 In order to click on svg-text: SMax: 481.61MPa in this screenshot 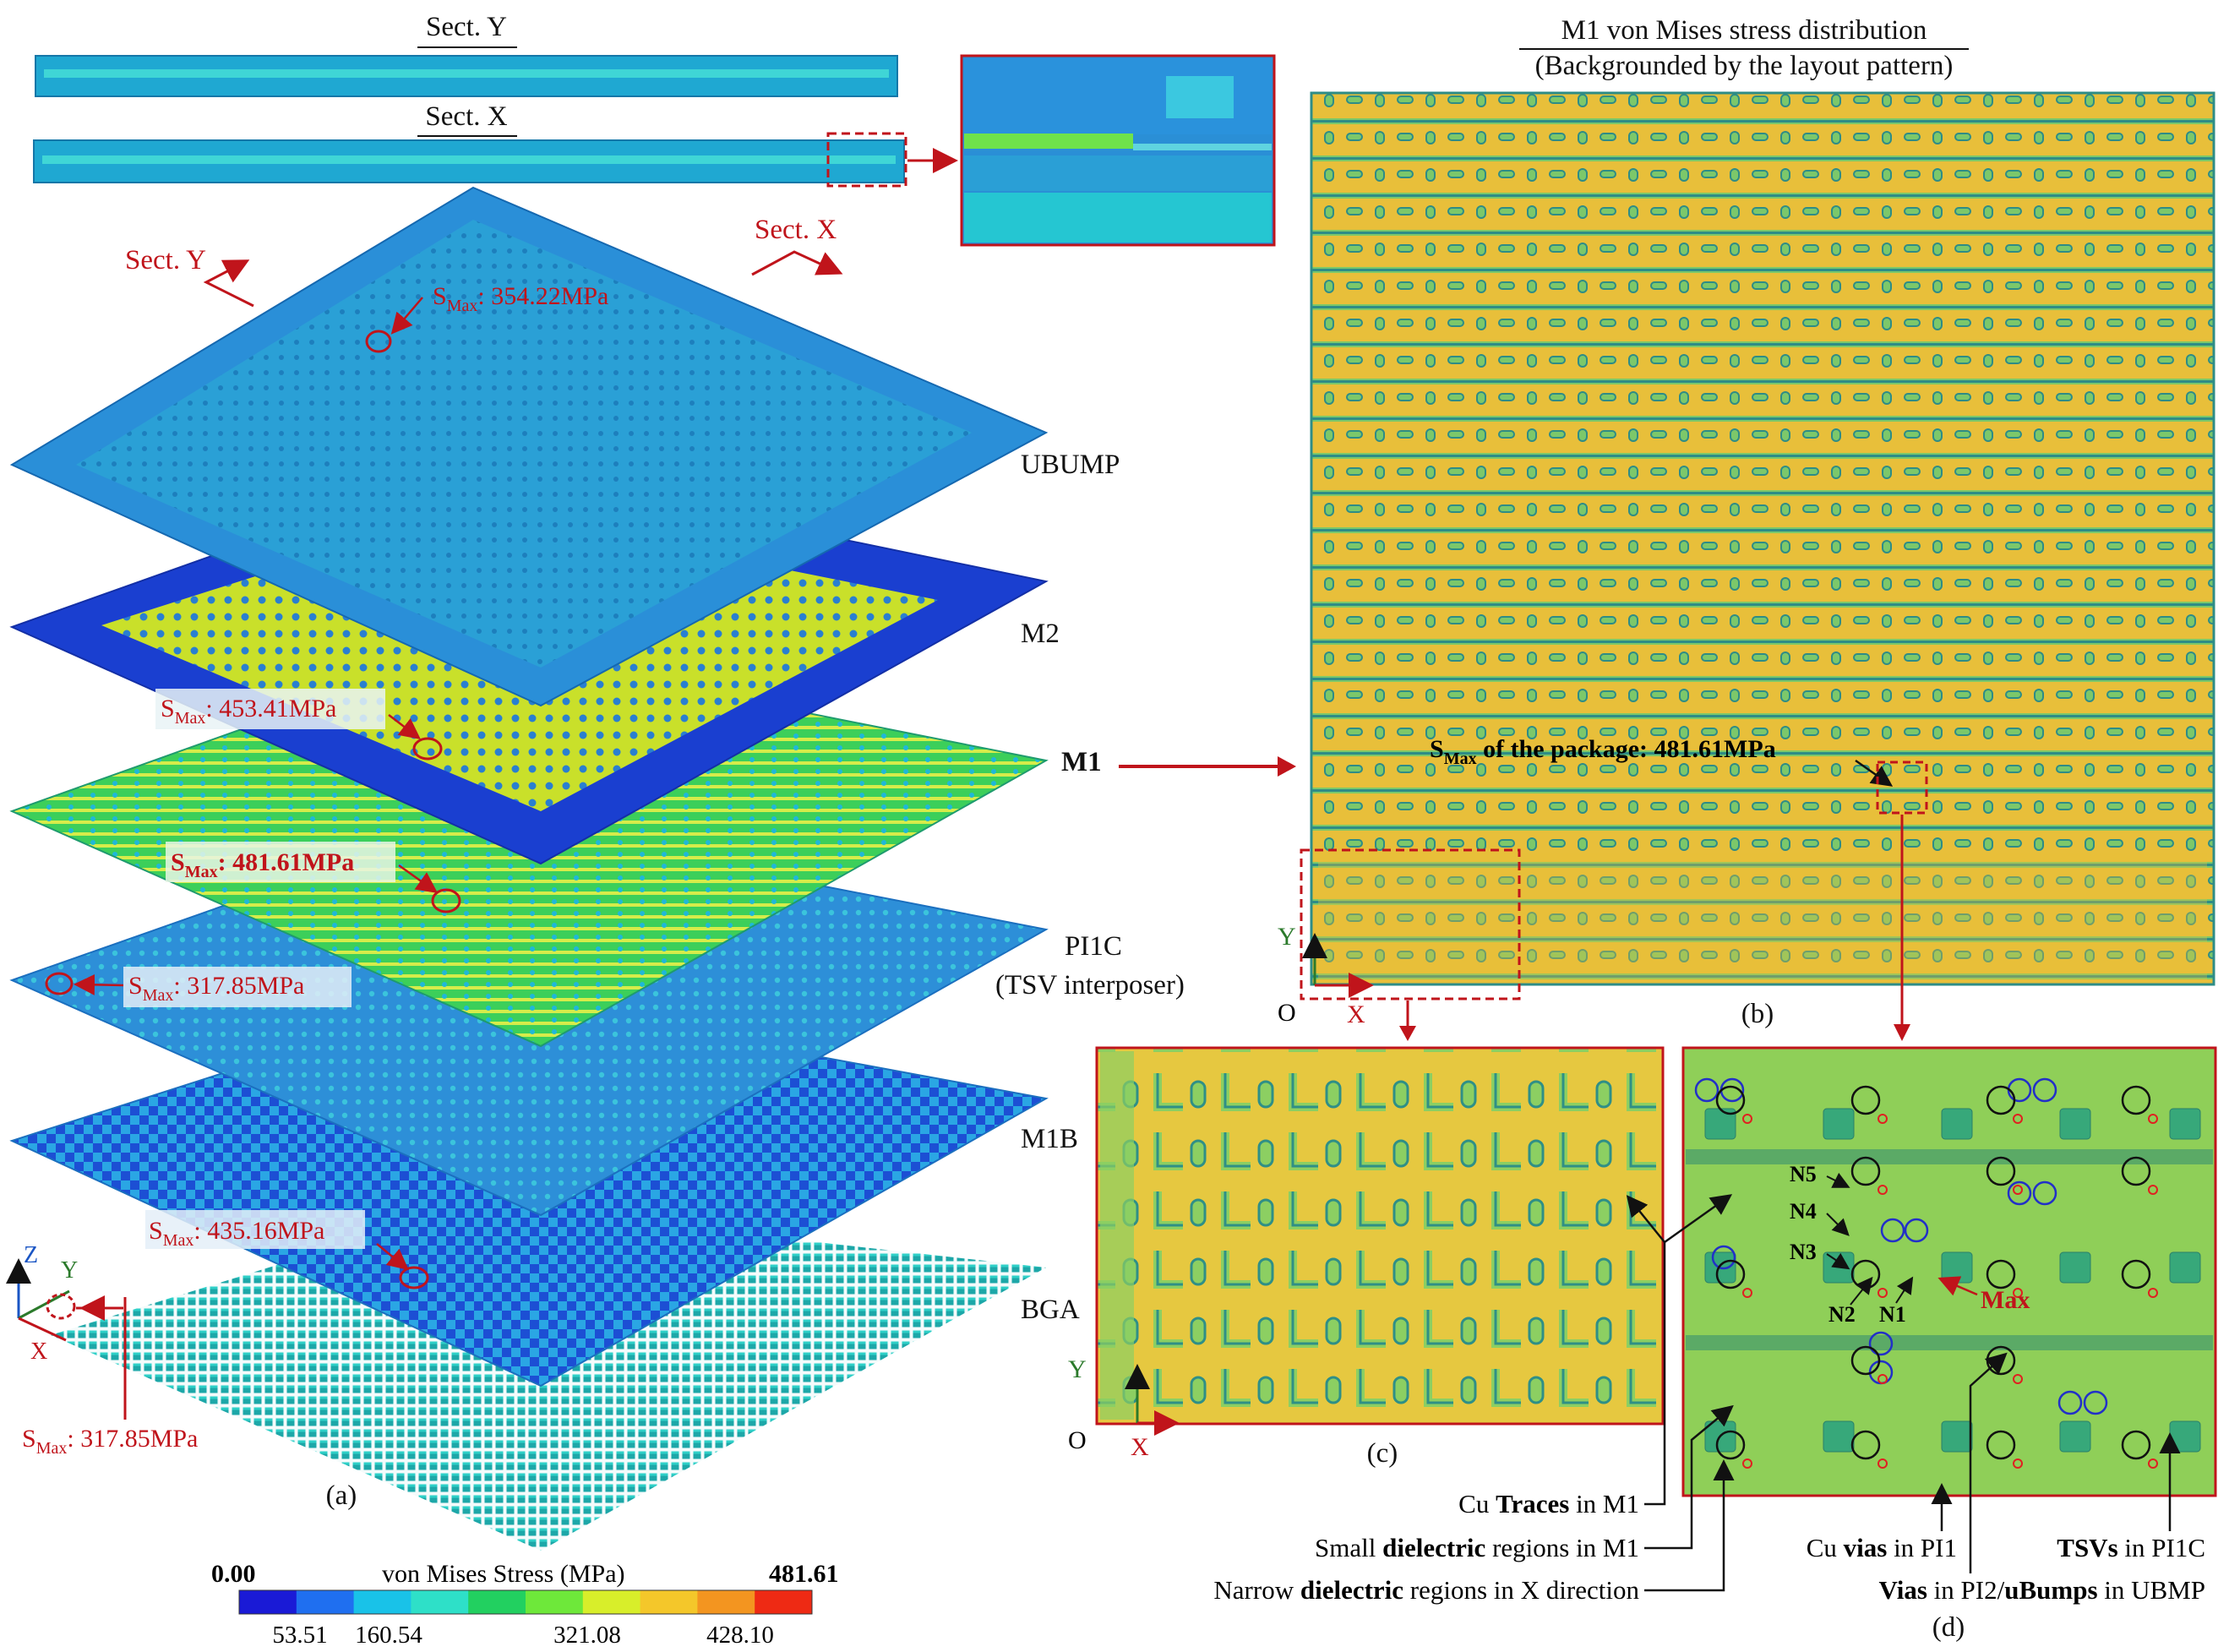, I will do `click(262, 865)`.